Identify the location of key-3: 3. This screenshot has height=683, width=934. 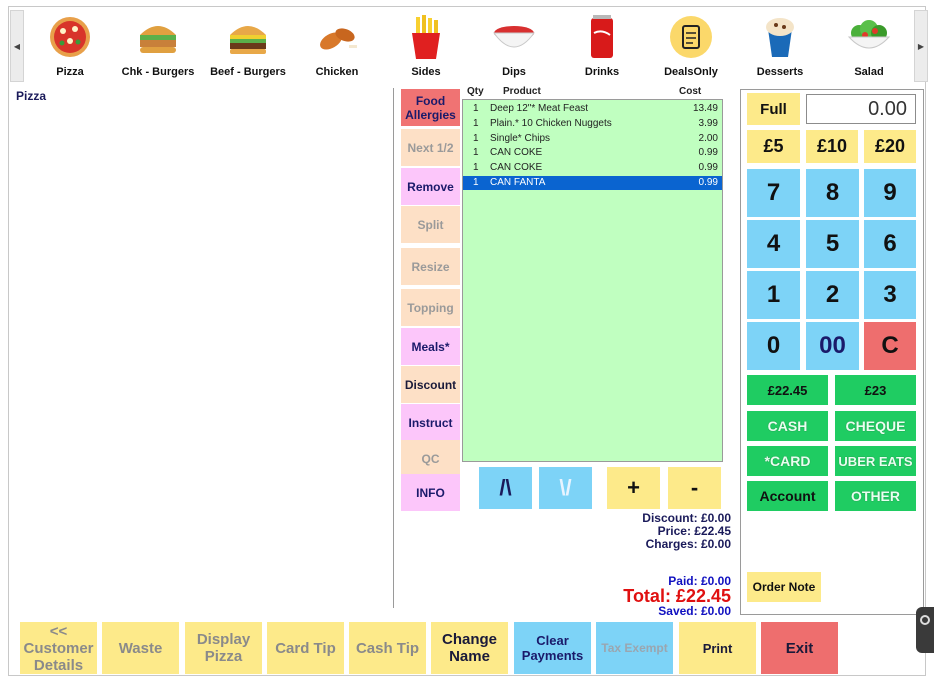
(890, 295).